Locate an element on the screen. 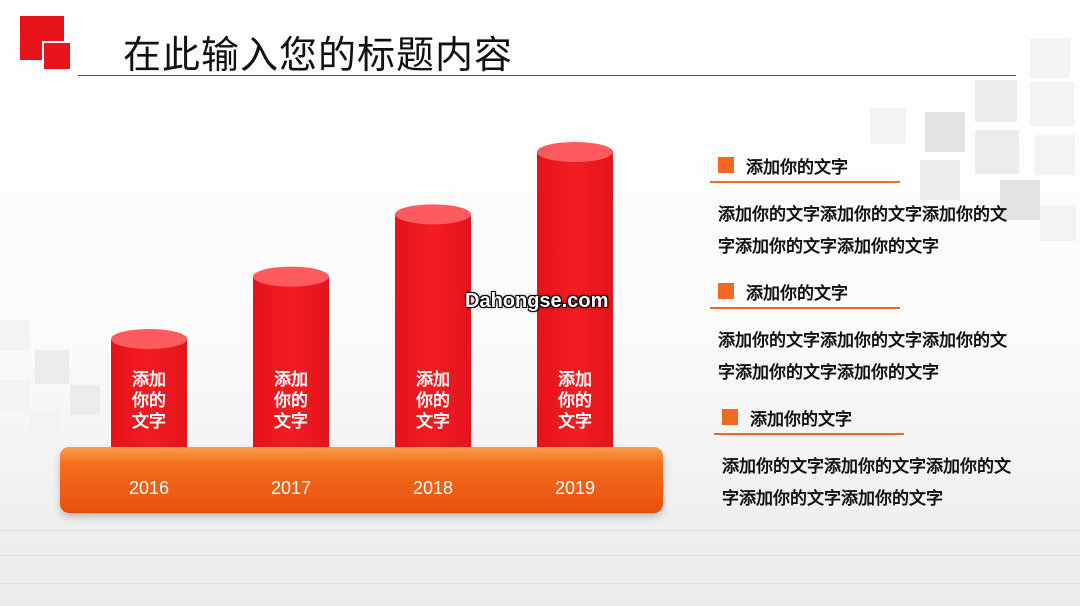 This screenshot has width=1080, height=606. text-item-2: 添加你的文字 添加你的文字添加你的文字添加你的文字添加你的文字添加你的文字 is located at coordinates (864, 334).